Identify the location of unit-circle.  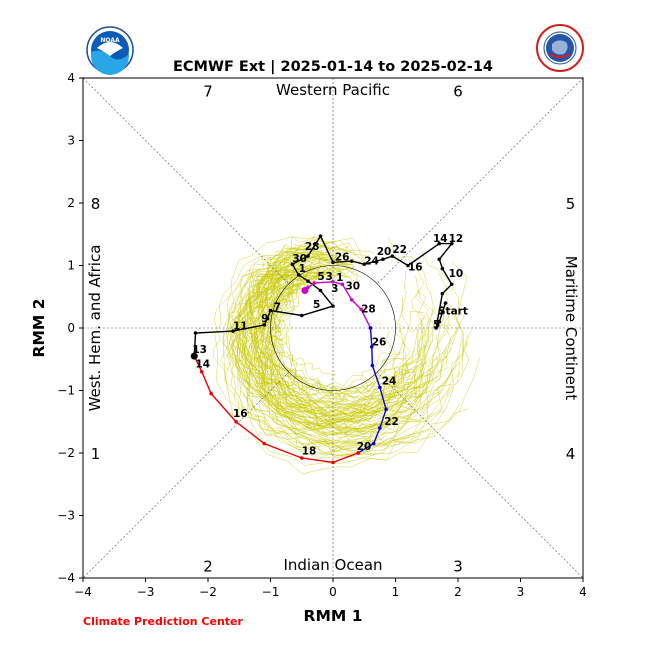
(333, 328).